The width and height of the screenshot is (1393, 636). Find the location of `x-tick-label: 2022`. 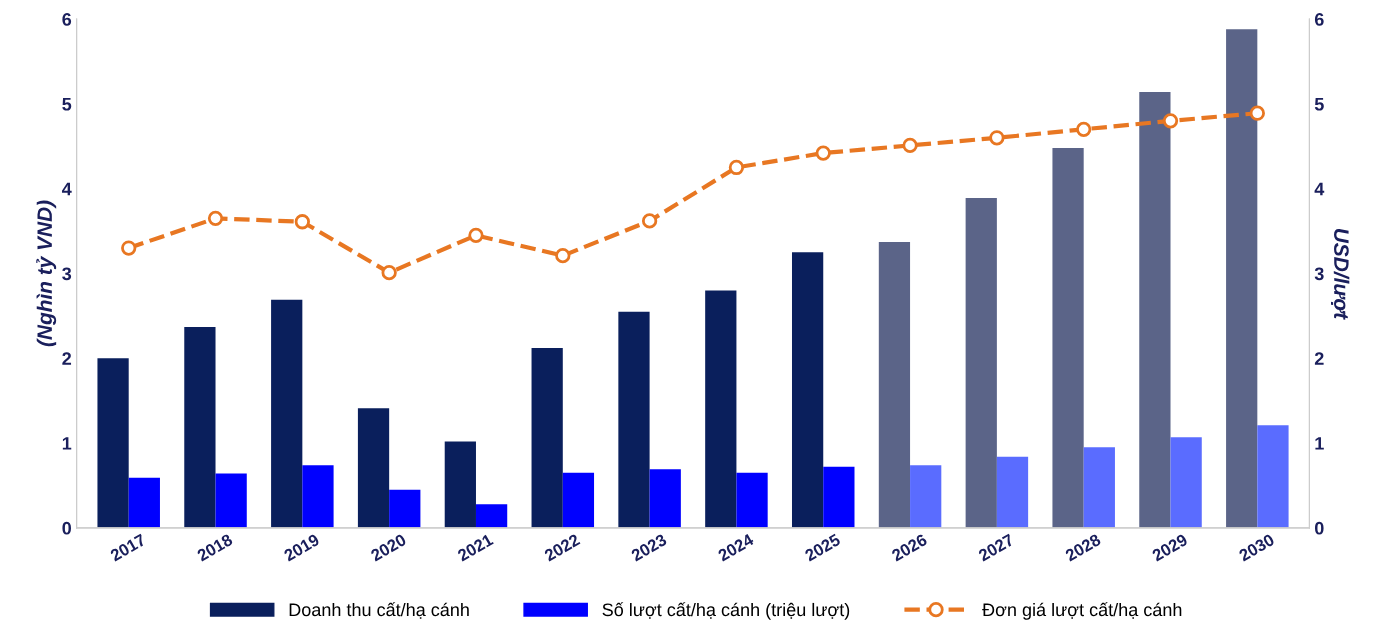

x-tick-label: 2022 is located at coordinates (562, 547).